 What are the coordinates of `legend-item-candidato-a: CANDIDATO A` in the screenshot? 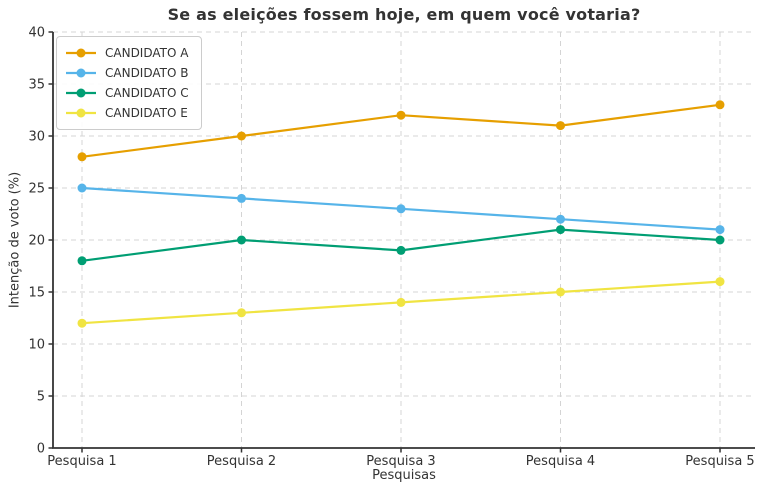 It's located at (127, 53).